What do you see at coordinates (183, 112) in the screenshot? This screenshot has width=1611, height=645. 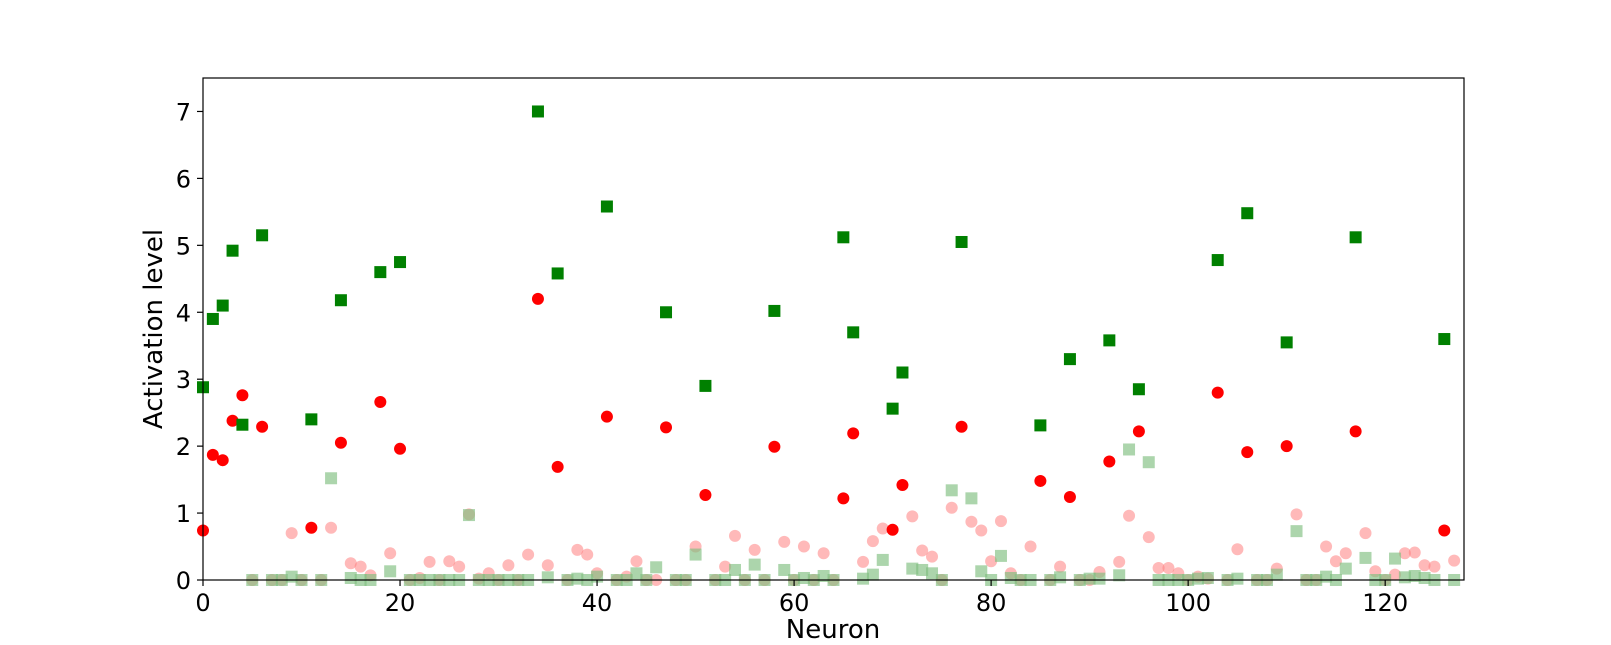 I see `y-tick-label: 7` at bounding box center [183, 112].